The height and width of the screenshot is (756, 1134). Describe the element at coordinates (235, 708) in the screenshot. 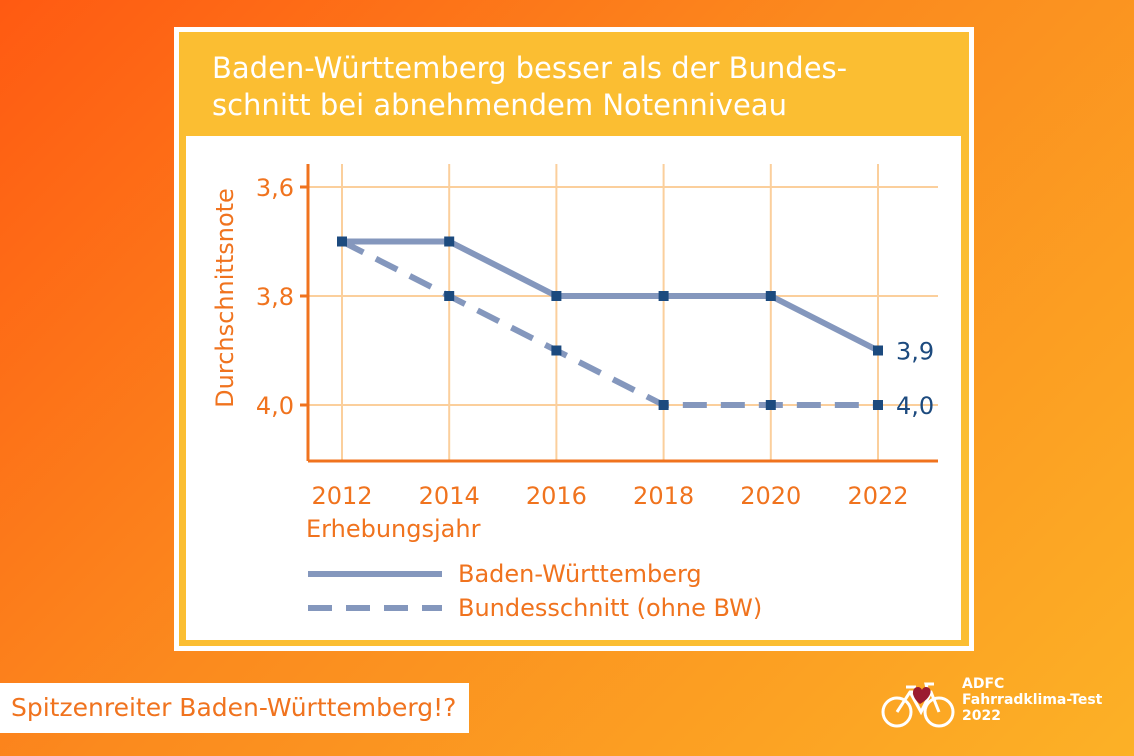

I see `footer-caption: Spitzenreiter Baden-Württemberg!?` at that location.